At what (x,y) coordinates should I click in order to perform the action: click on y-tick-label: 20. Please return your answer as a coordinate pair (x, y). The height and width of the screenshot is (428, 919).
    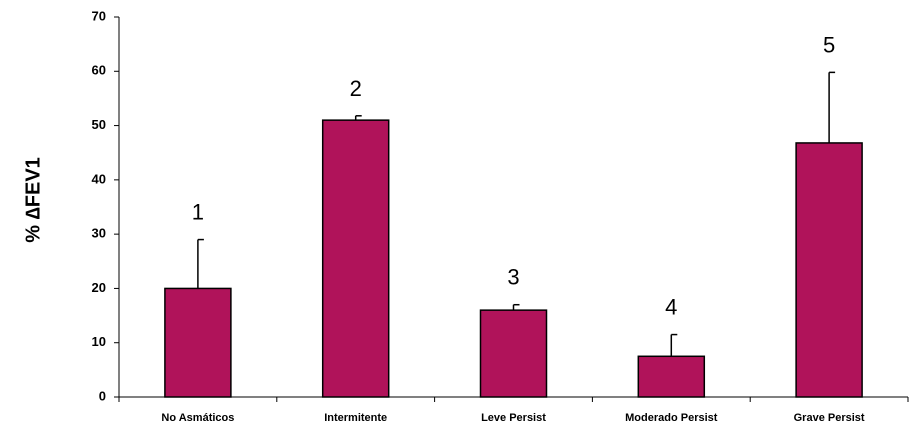
    Looking at the image, I should click on (99, 287).